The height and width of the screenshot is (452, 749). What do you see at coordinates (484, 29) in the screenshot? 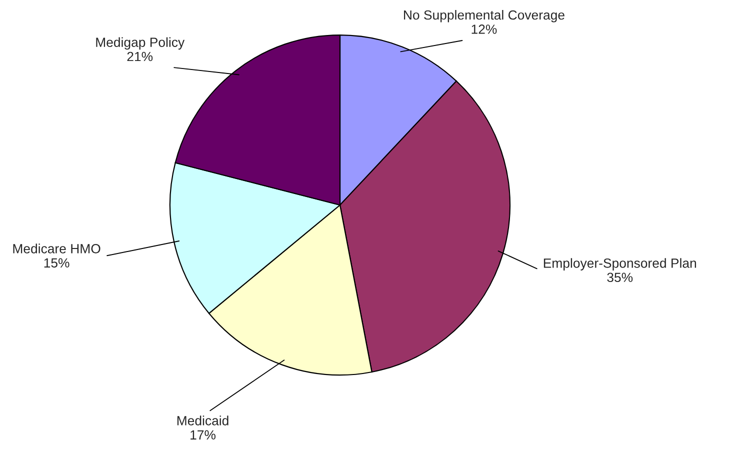
I see `data-label: 12%` at bounding box center [484, 29].